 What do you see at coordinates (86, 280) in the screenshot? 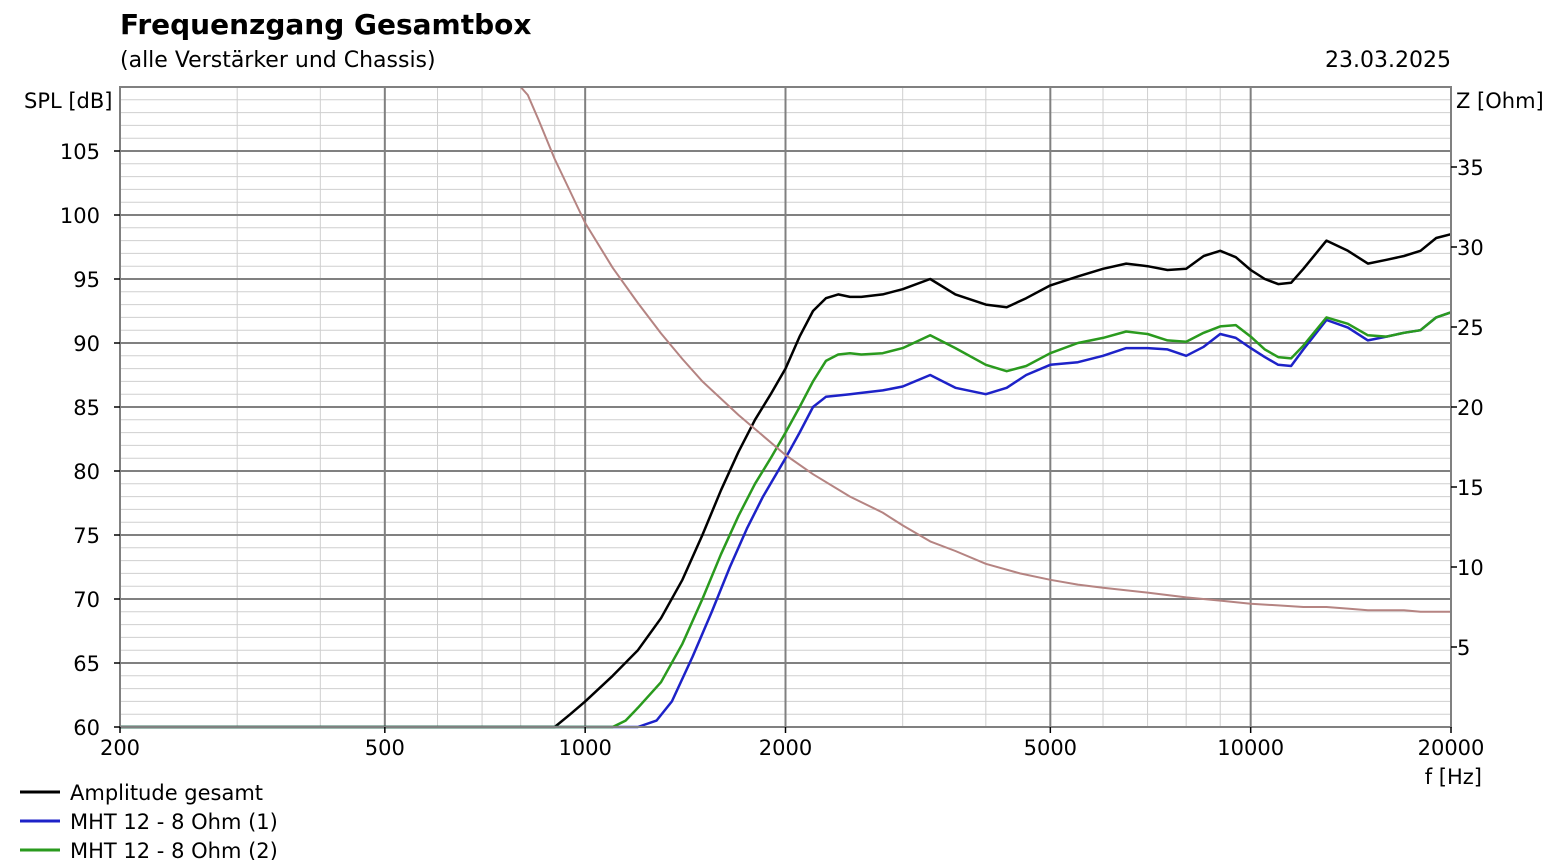
I see `y-tick-label: 95` at bounding box center [86, 280].